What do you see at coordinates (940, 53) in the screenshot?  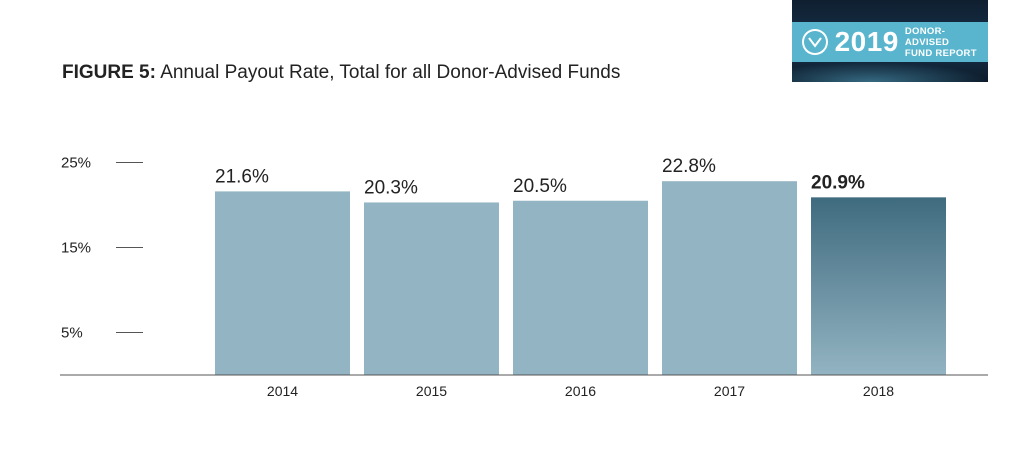 I see `badge-line-2: FUND REPORT` at bounding box center [940, 53].